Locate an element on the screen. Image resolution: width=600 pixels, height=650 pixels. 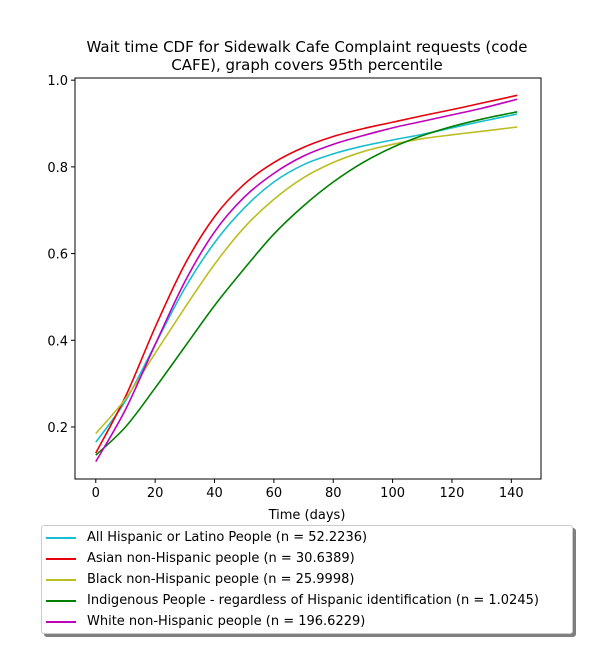
y-axis-ticks: 0.2 0.4 0.6 0.8 1.0 is located at coordinates (61, 255).